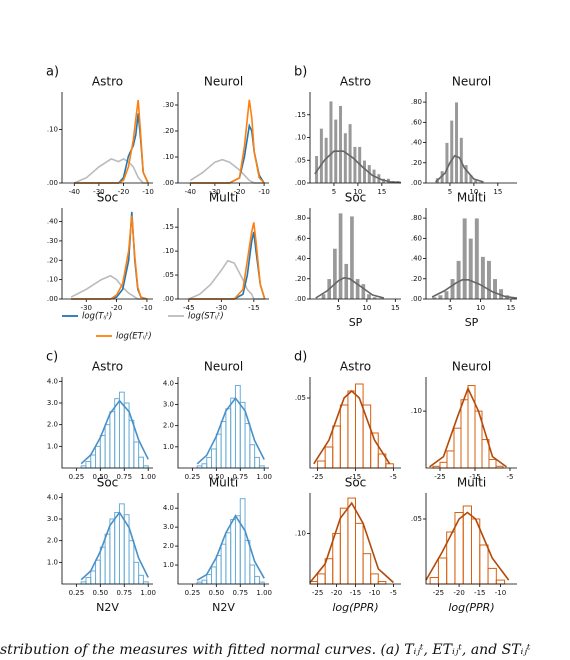 The width and height of the screenshot is (570, 660). Describe the element at coordinates (52, 72) in the screenshot. I see `panel-label: a)` at that location.